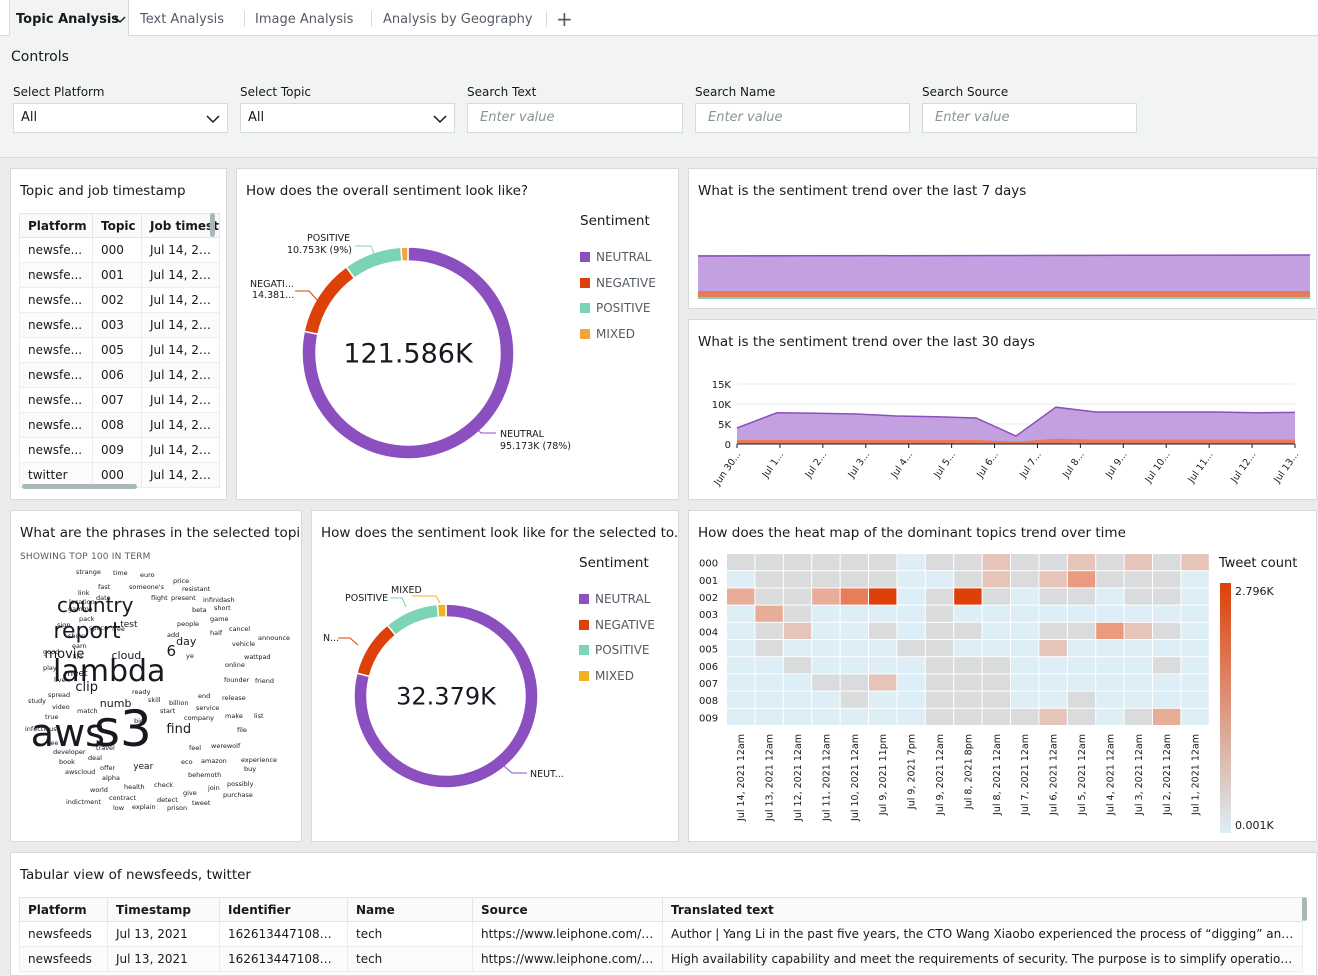  I want to click on tab-topic-analysis: Topic Analysis, so click(69, 18).